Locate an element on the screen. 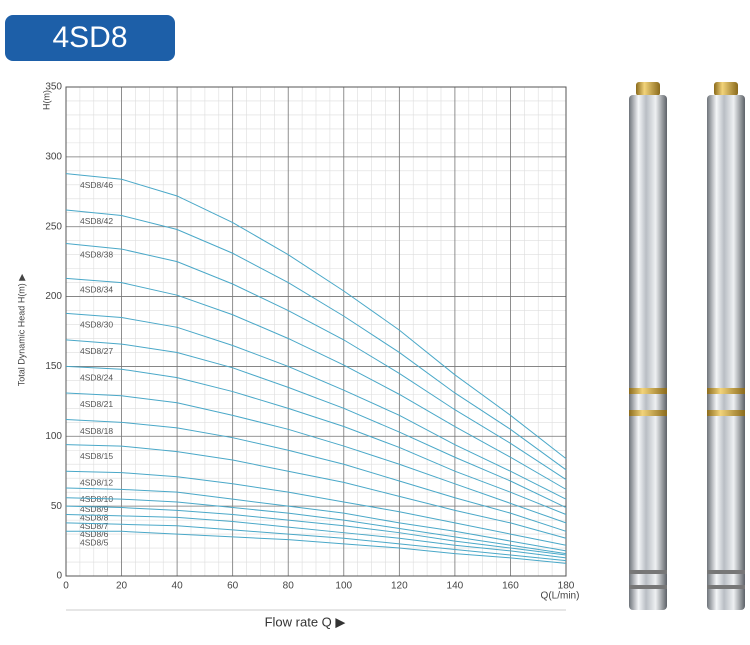  y-tick-label: 250 is located at coordinates (53, 226).